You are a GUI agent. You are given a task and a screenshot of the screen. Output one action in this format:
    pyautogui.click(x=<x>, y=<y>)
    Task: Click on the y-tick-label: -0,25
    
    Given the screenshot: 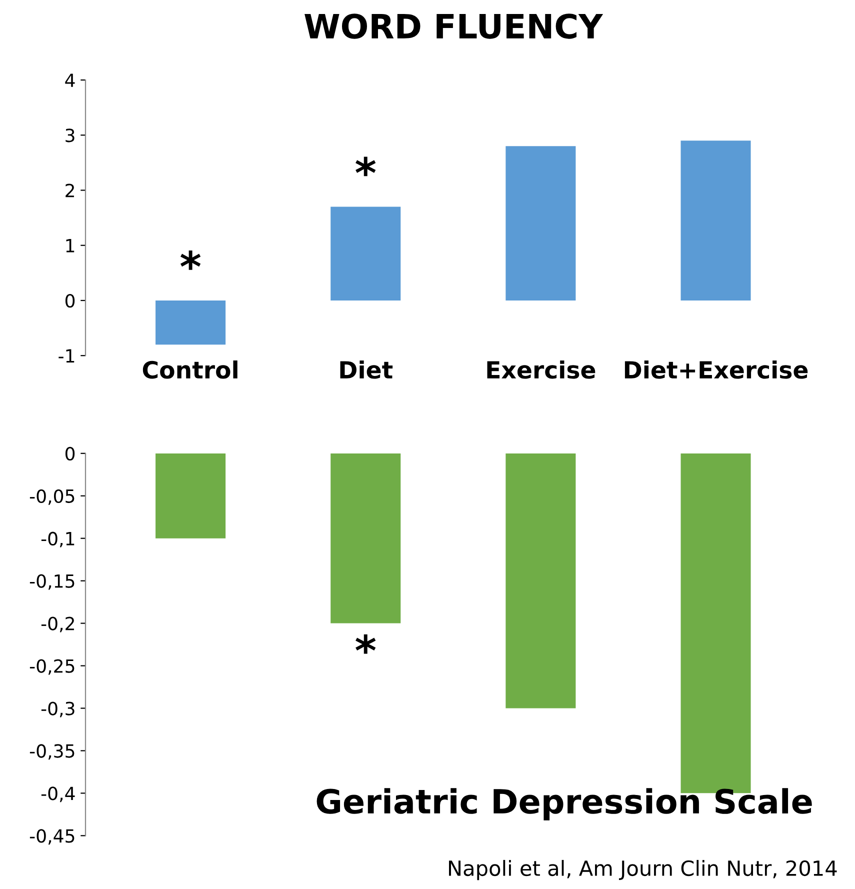 What is the action you would take?
    pyautogui.click(x=52, y=667)
    